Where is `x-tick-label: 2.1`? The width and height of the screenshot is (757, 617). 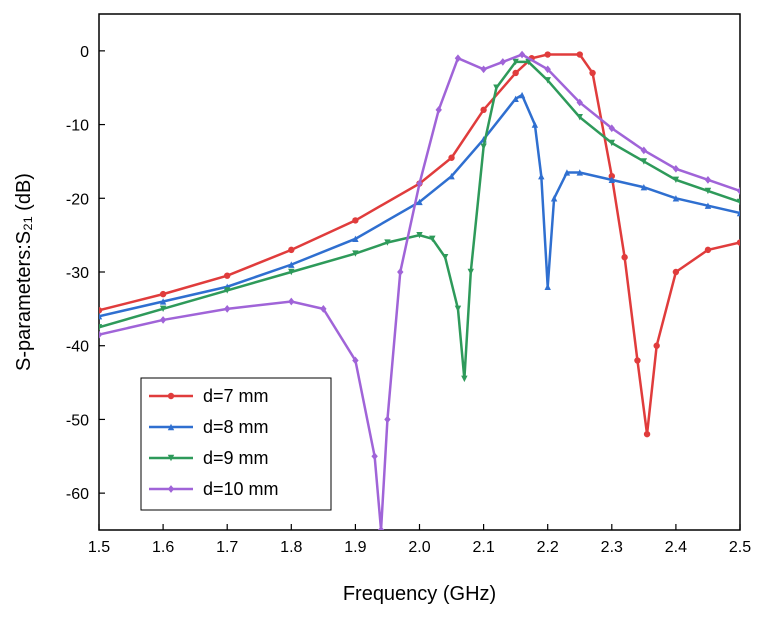
x-tick-label: 2.1 is located at coordinates (483, 547).